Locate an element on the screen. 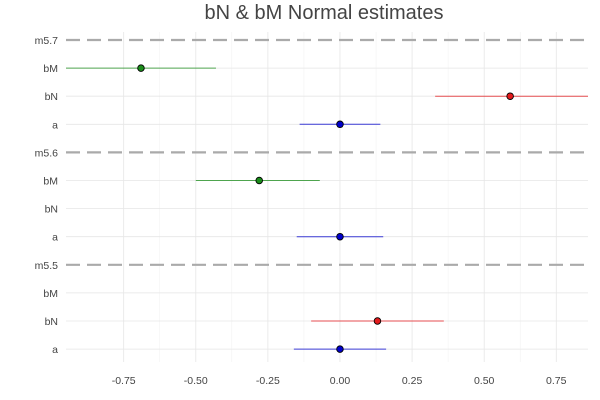 The height and width of the screenshot is (400, 600). x-tick-label: 0.00 is located at coordinates (340, 381).